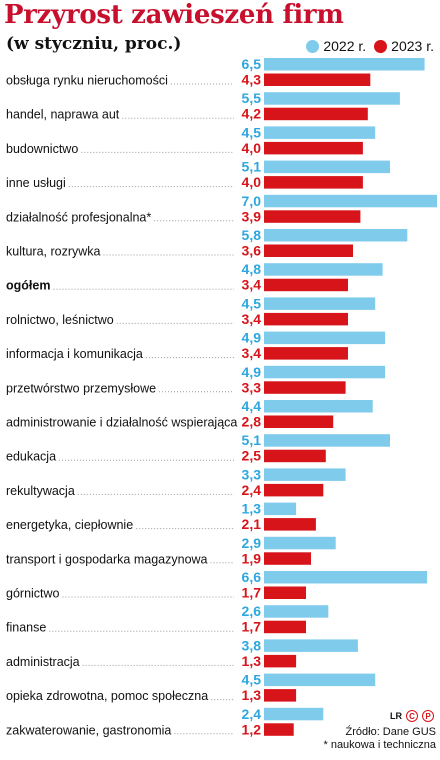 Image resolution: width=440 pixels, height=760 pixels. Describe the element at coordinates (252, 558) in the screenshot. I see `value-label-2023-row-14: 1,9` at that location.